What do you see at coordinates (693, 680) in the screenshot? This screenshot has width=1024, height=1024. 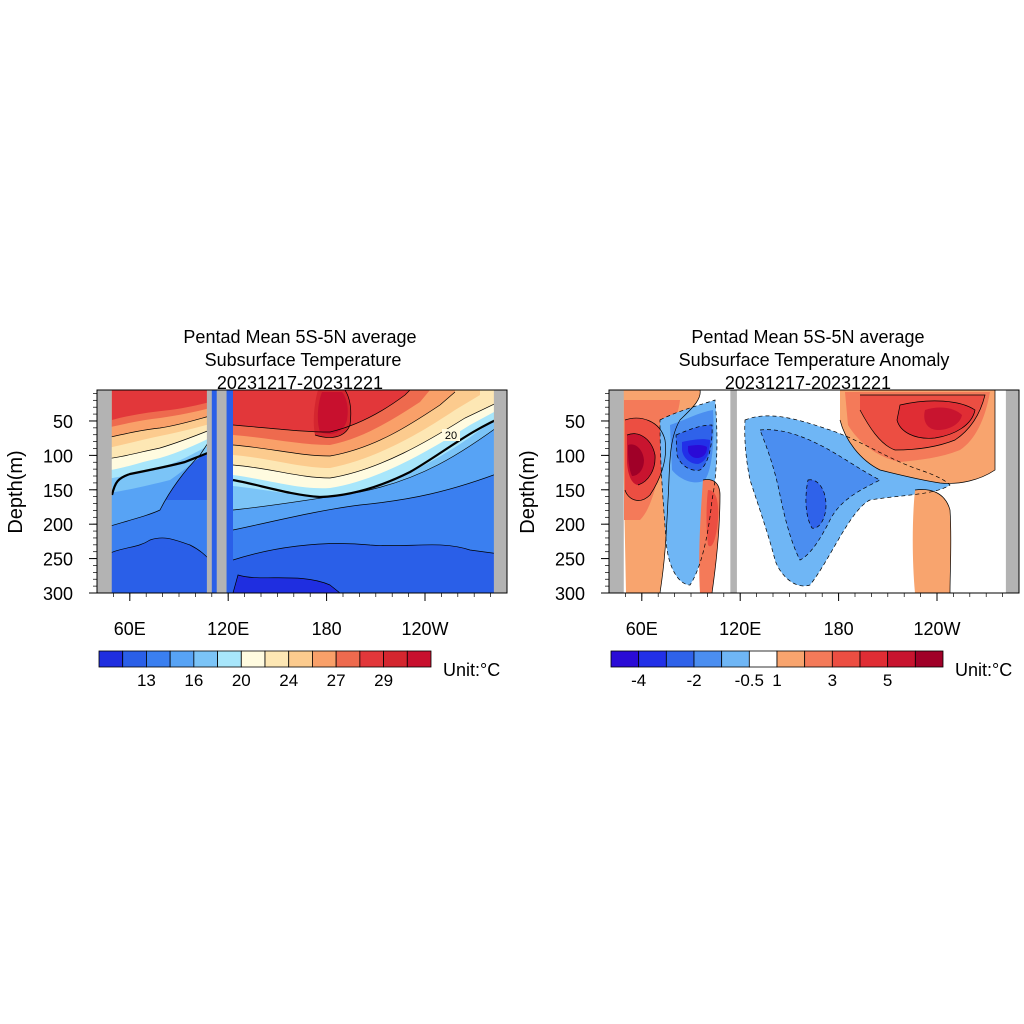 I see `colorbar-tick-label: -2` at bounding box center [693, 680].